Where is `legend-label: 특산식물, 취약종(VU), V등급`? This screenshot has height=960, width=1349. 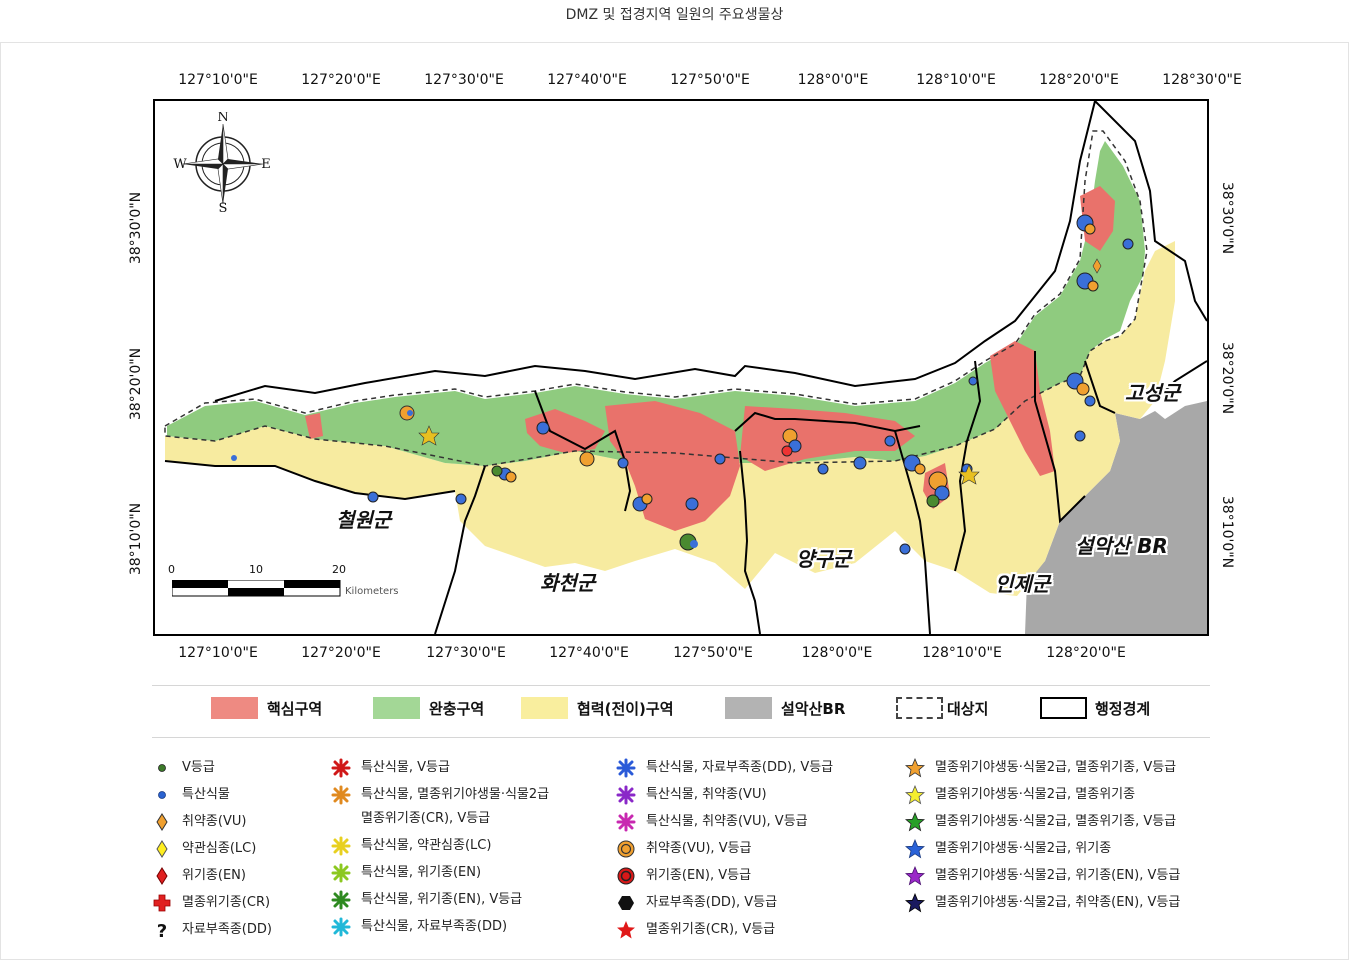
legend-label: 특산식물, 취약종(VU), V등급 is located at coordinates (727, 821).